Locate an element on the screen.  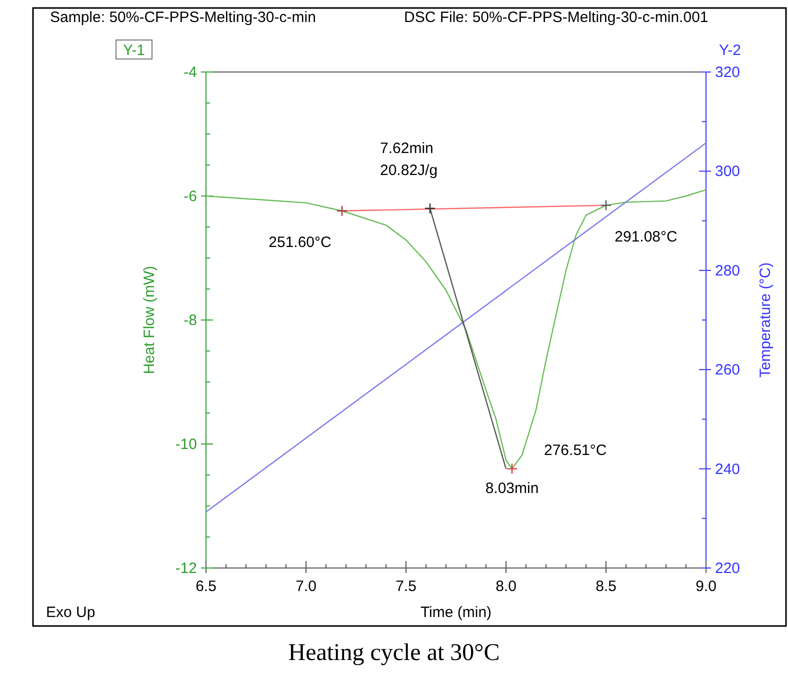
y-tick-label: -12 is located at coordinates (186, 568).